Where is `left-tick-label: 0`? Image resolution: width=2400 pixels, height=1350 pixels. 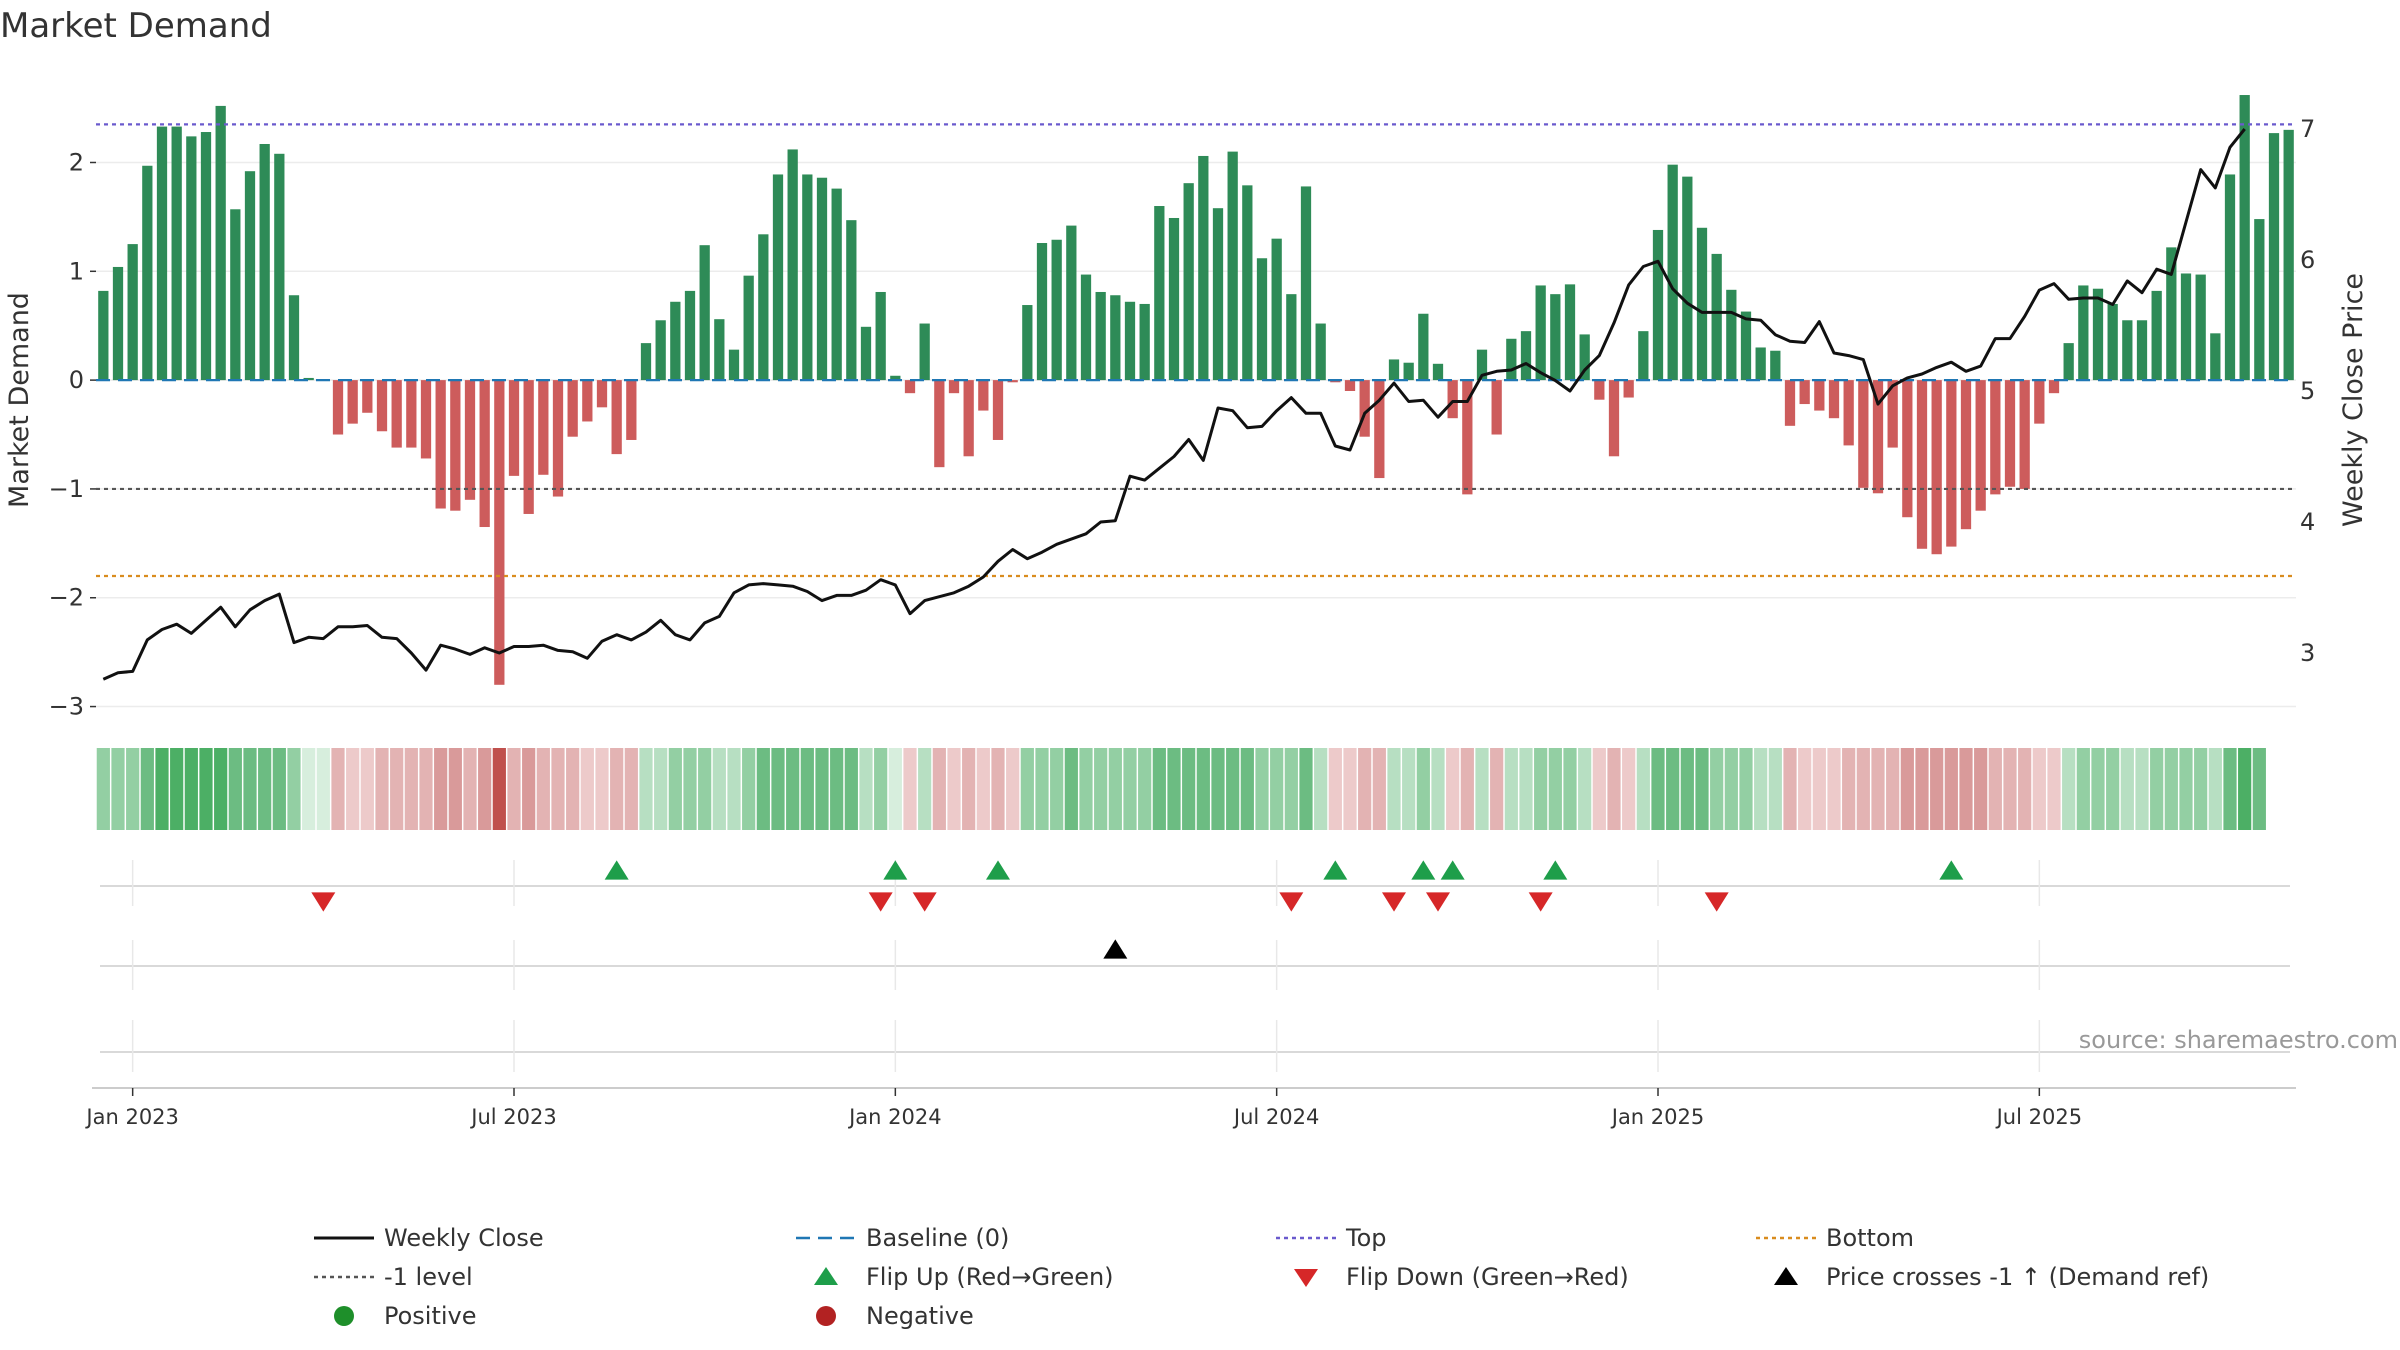 left-tick-label: 0 is located at coordinates (76, 380).